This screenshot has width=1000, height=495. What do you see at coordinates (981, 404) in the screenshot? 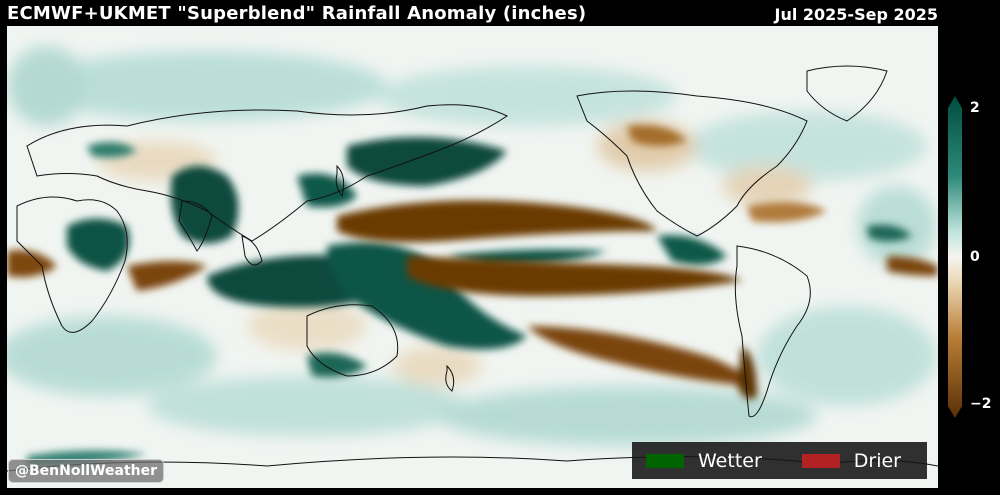
I see `colorbar-min-label: −2` at bounding box center [981, 404].